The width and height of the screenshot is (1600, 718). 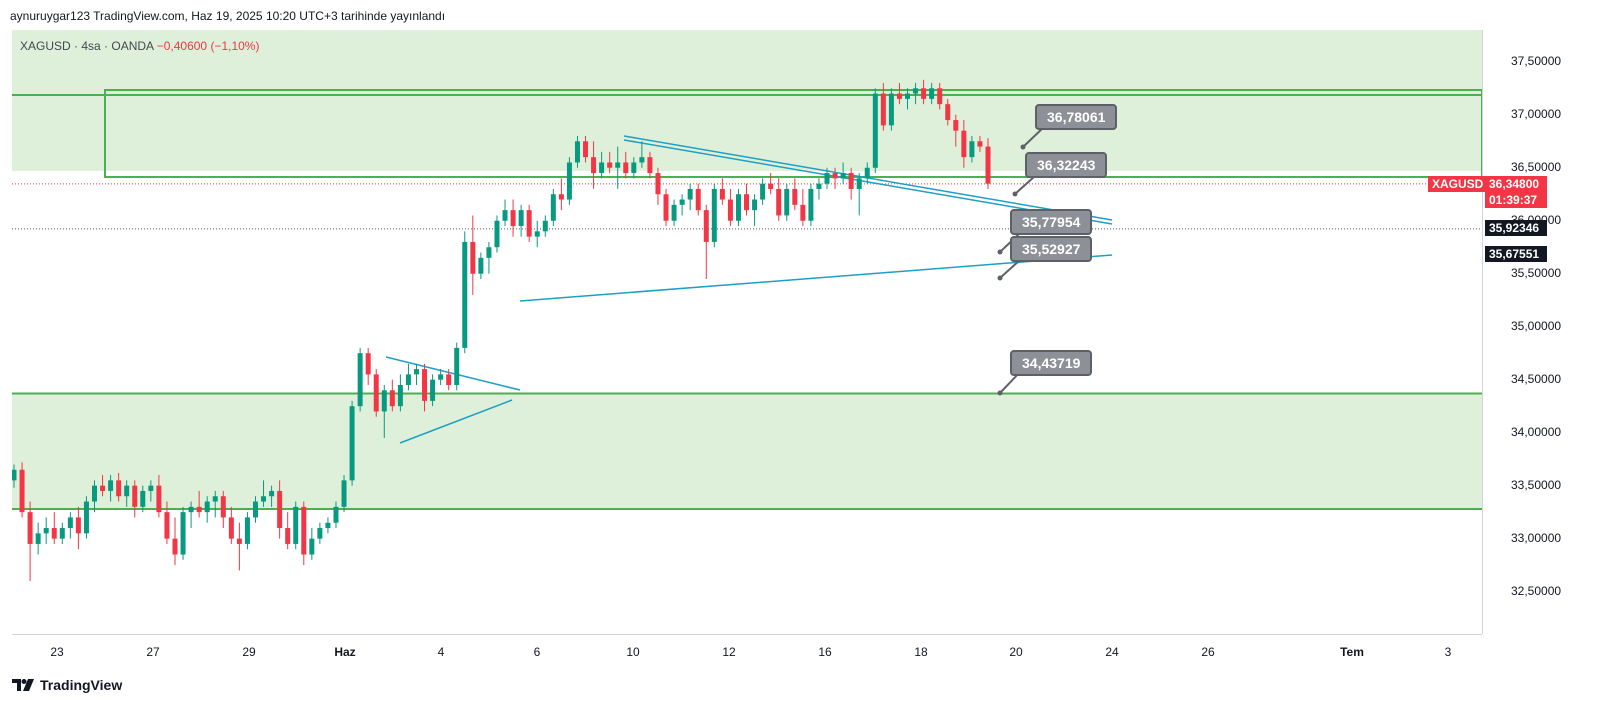 I want to click on callout-label: 34,43719, so click(x=1051, y=363).